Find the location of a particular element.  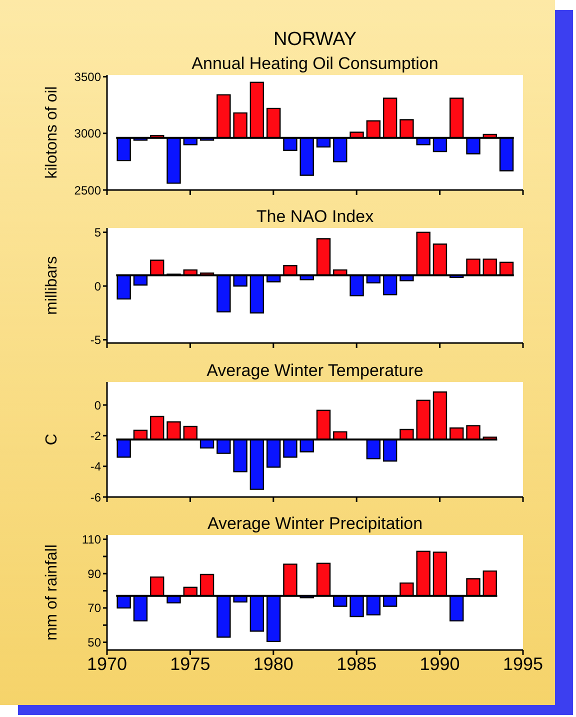

y-axis-title: C is located at coordinates (52, 440).